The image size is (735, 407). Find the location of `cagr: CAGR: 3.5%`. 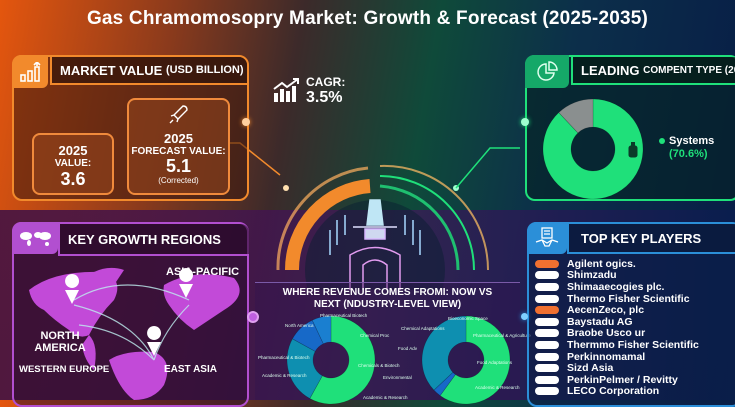

cagr: CAGR: 3.5% is located at coordinates (308, 90).